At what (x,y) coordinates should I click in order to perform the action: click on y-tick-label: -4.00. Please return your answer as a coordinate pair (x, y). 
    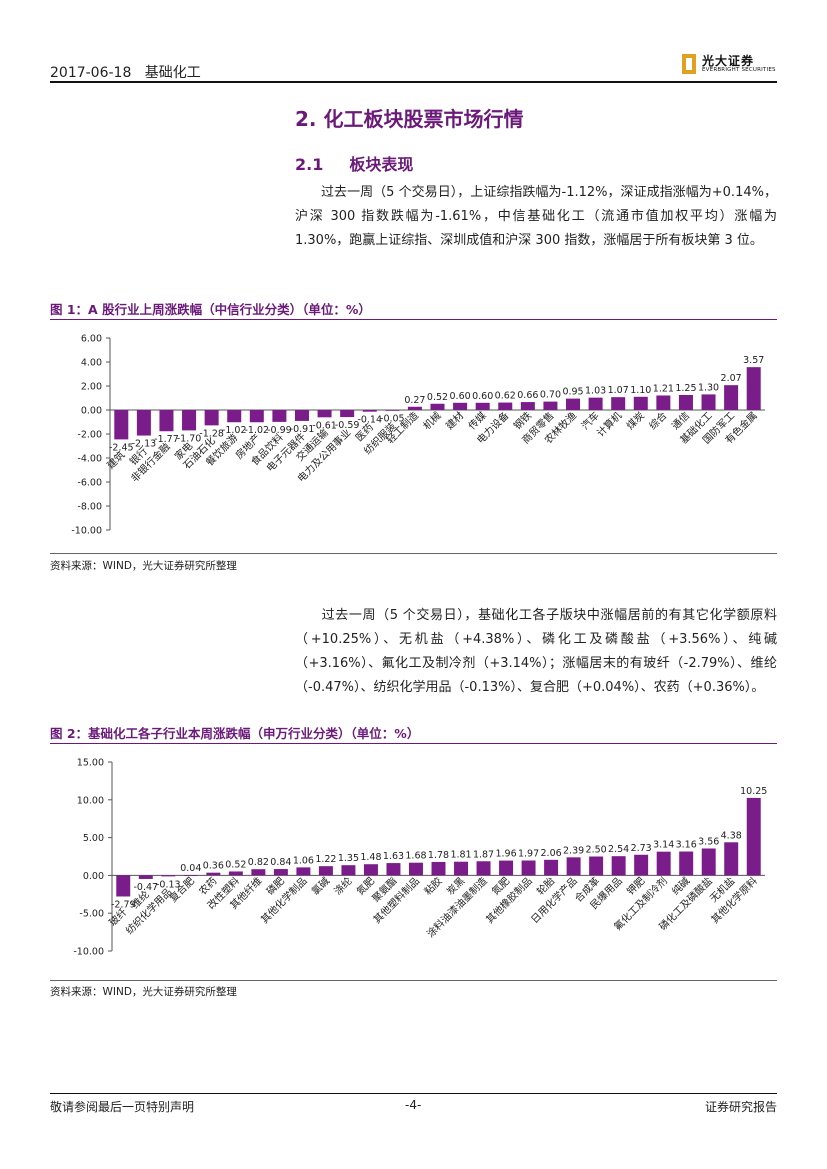
    Looking at the image, I should click on (89, 459).